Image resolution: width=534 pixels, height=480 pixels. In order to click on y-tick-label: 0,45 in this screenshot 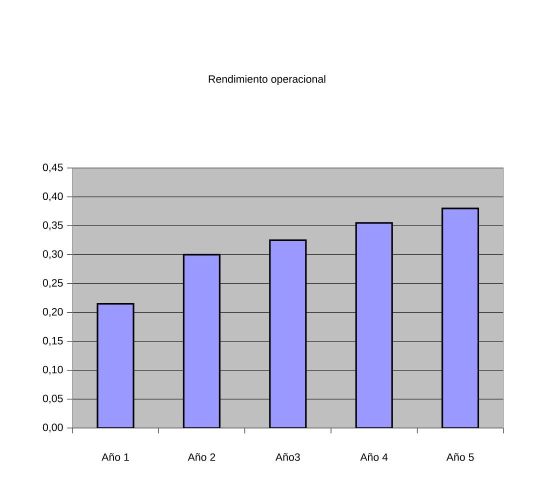, I will do `click(52, 168)`.